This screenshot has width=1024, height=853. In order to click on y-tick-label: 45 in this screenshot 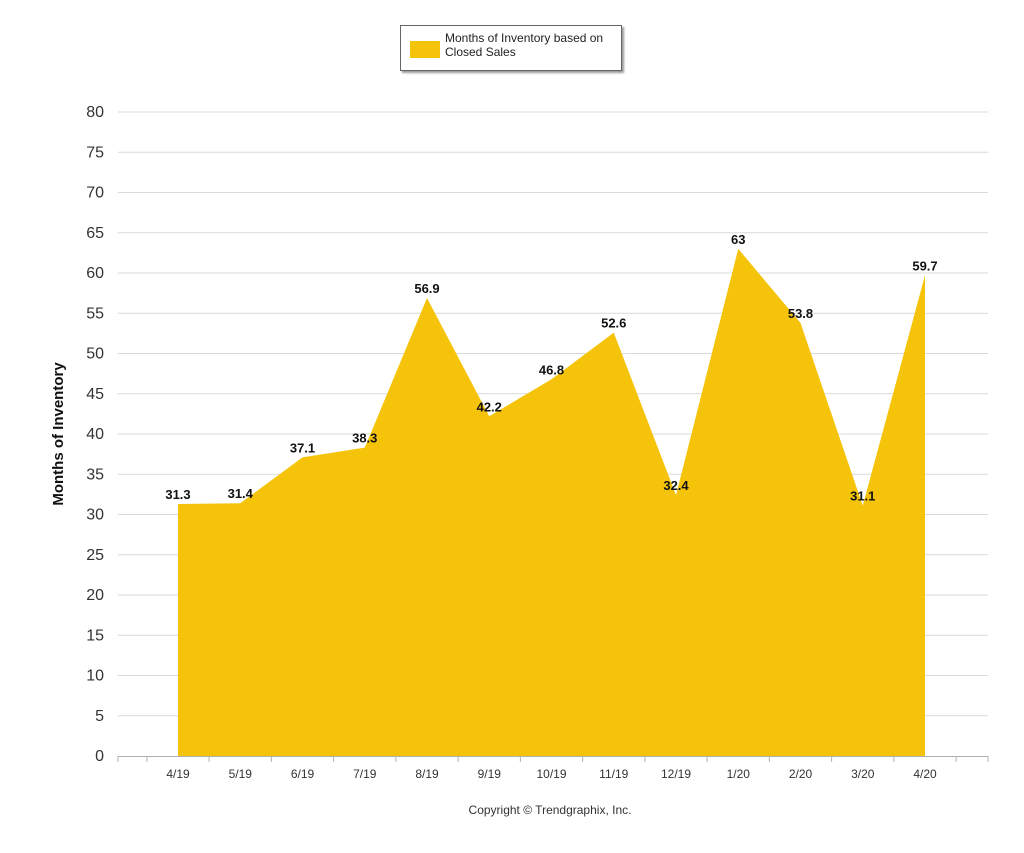, I will do `click(95, 394)`.